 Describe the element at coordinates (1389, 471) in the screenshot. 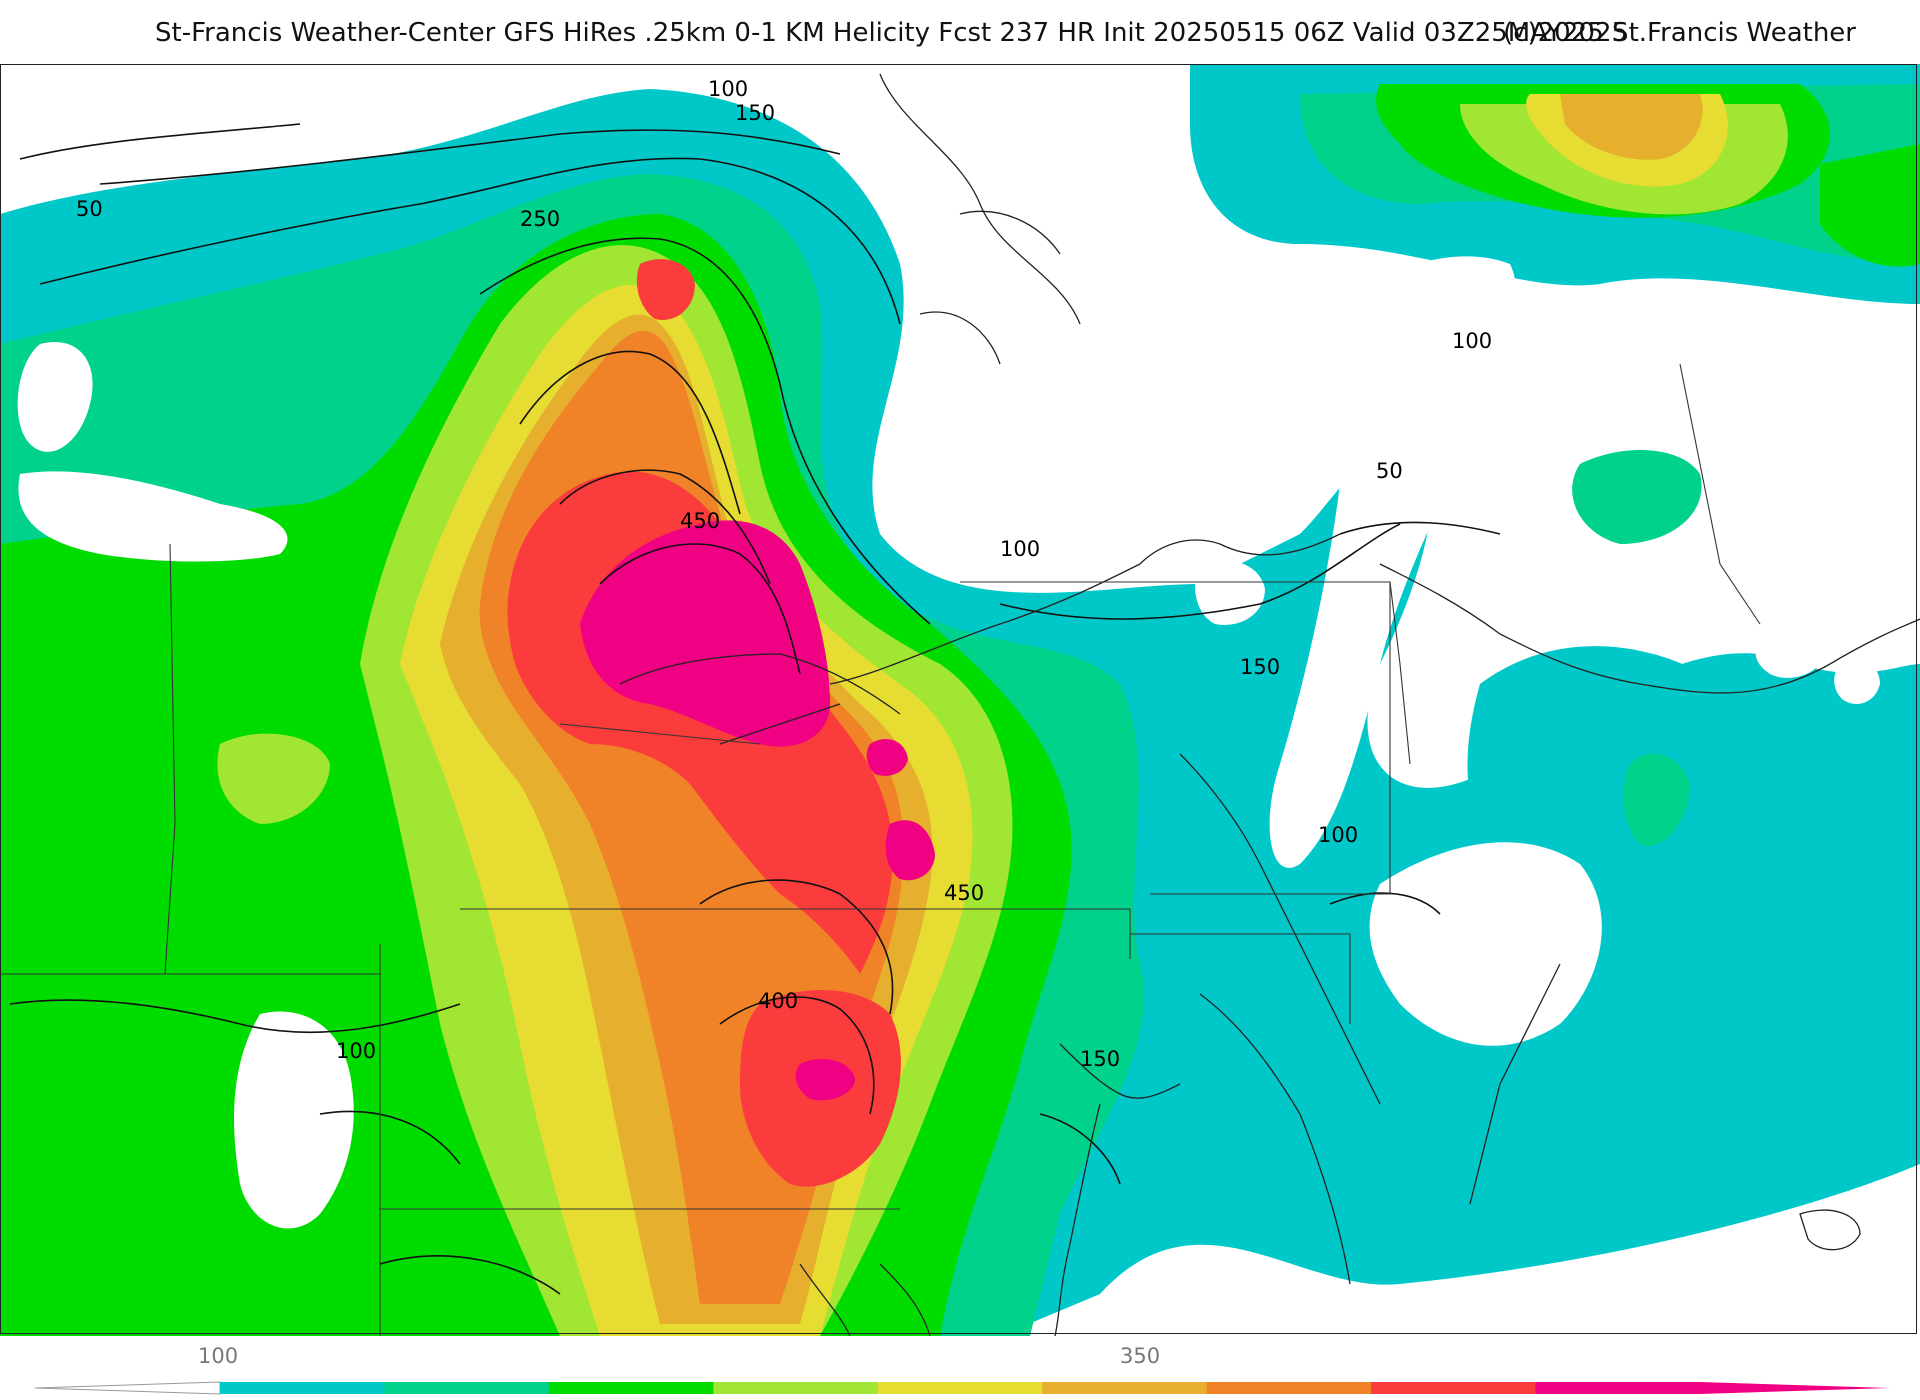

I see `contour-label-50-east: 50` at that location.